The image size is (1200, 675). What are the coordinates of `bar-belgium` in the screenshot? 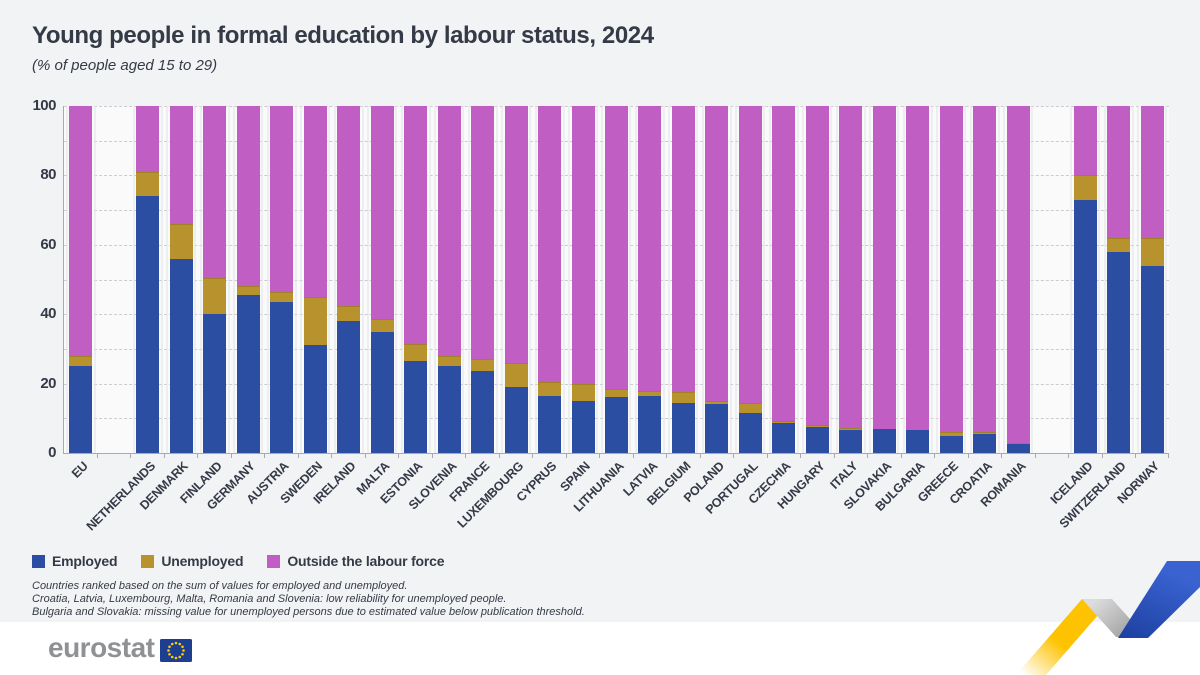 It's located at (683, 279).